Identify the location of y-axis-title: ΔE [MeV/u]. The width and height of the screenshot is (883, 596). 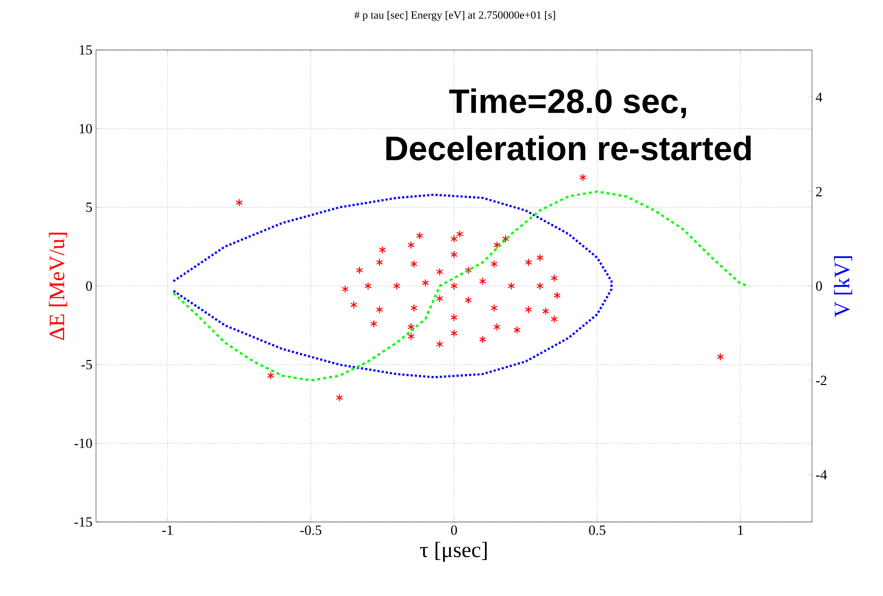
(58, 286).